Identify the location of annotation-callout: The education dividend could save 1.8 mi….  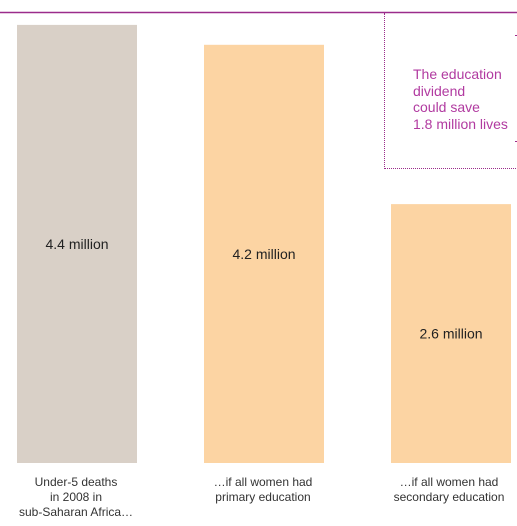
(450, 91).